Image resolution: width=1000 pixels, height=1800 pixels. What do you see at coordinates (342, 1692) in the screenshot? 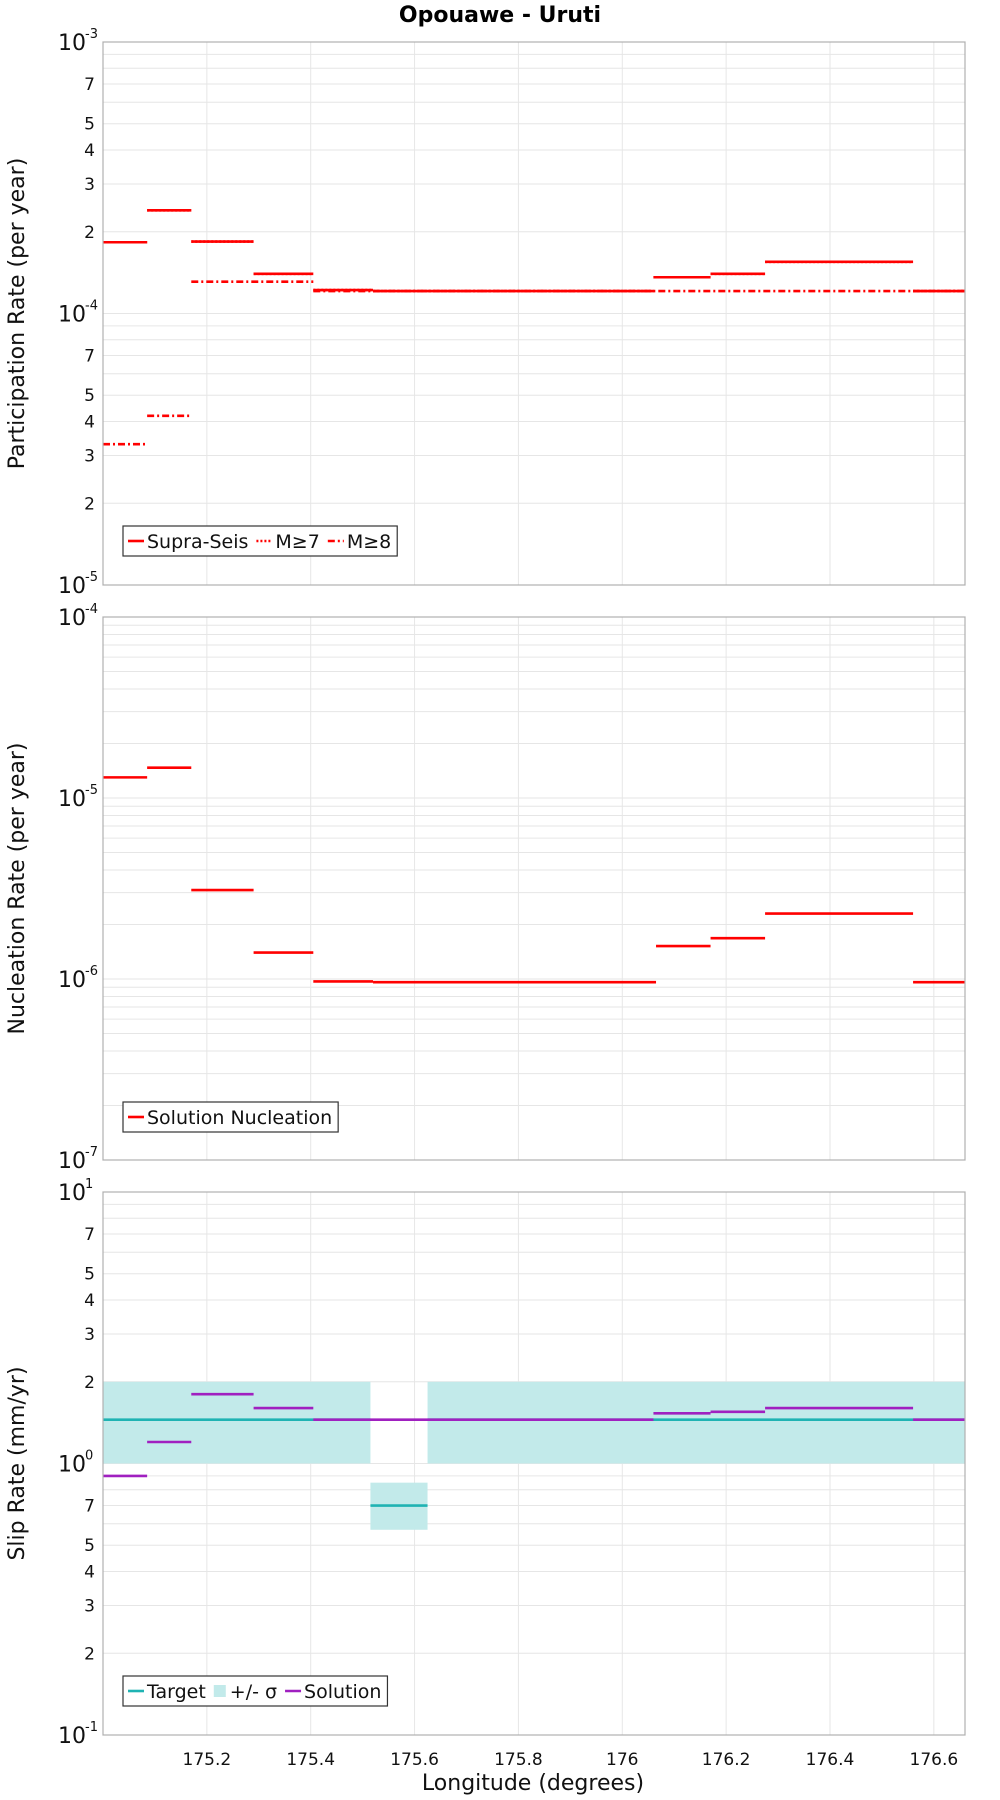
I see `legend-label: Solution` at bounding box center [342, 1692].